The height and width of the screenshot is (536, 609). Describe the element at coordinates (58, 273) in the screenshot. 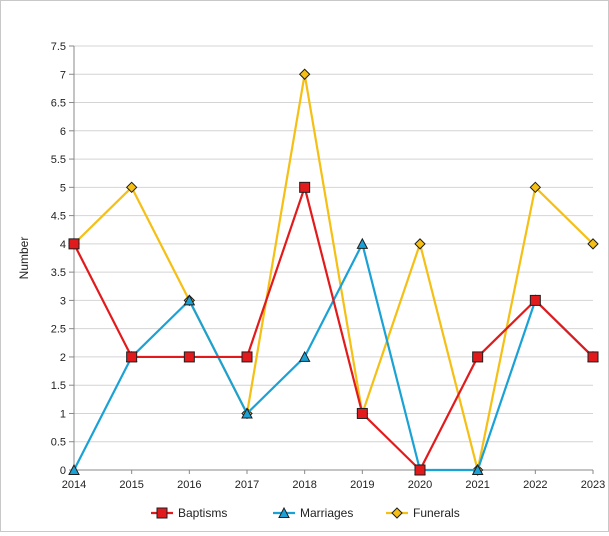

I see `y-tick-label: 3.5` at that location.